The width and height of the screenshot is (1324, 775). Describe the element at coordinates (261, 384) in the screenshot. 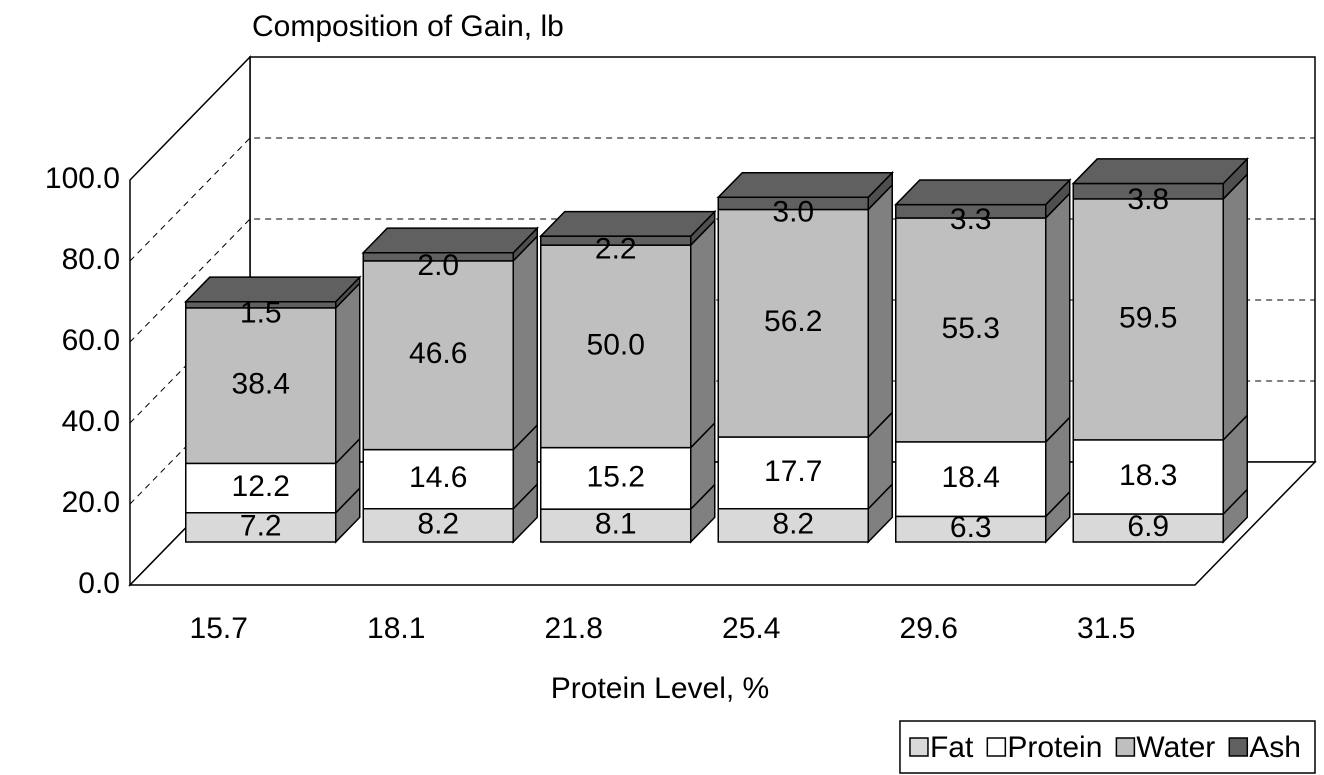

I see `data-label: 38.4` at that location.